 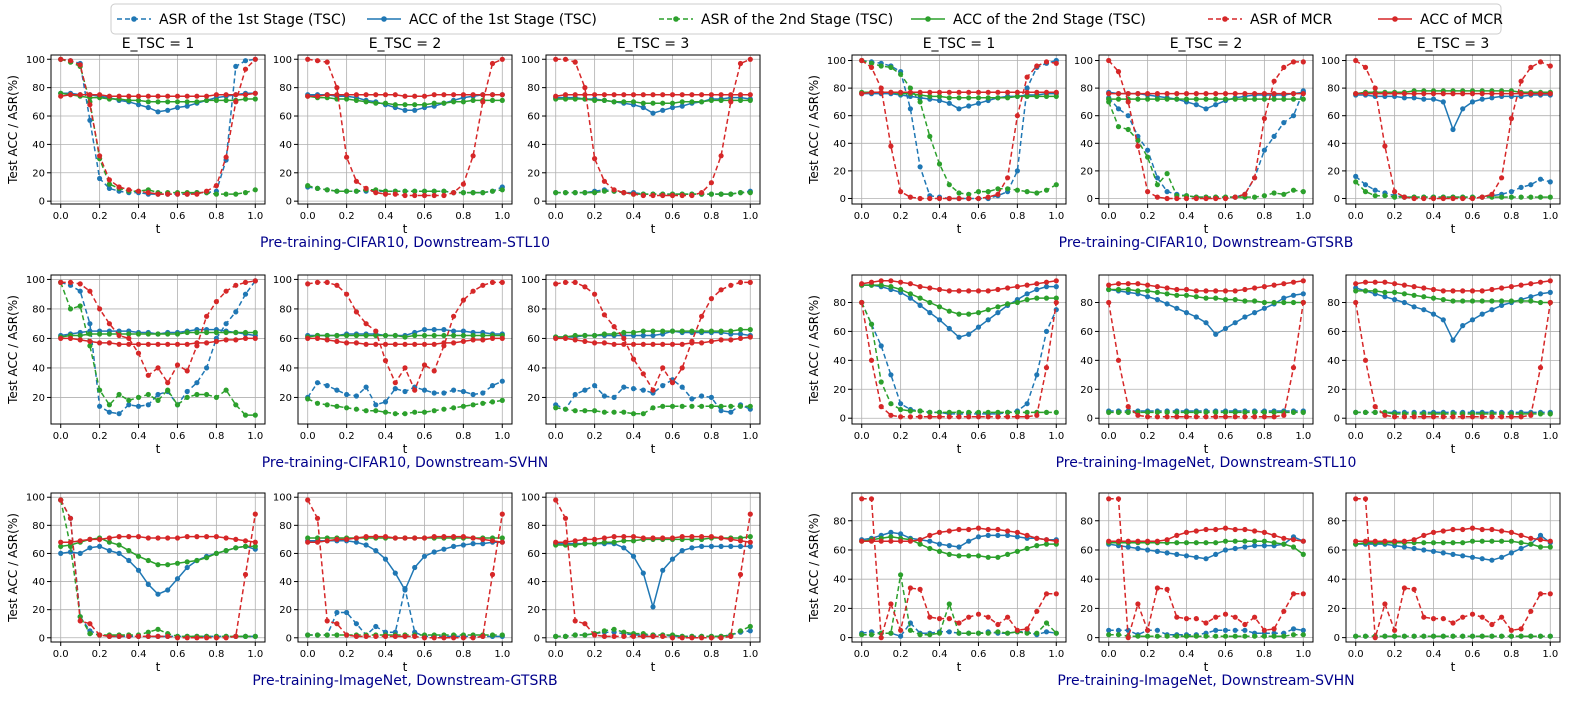 What do you see at coordinates (285, 610) in the screenshot?
I see `y-tick-label: 20` at bounding box center [285, 610].